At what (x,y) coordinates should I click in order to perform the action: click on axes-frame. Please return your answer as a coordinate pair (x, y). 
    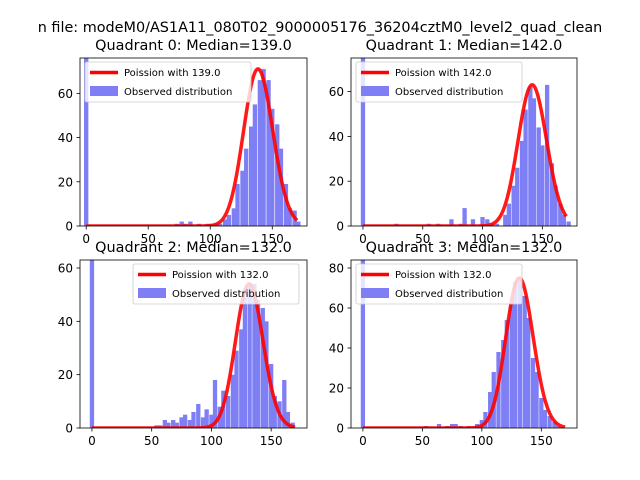
    Looking at the image, I should click on (193, 344).